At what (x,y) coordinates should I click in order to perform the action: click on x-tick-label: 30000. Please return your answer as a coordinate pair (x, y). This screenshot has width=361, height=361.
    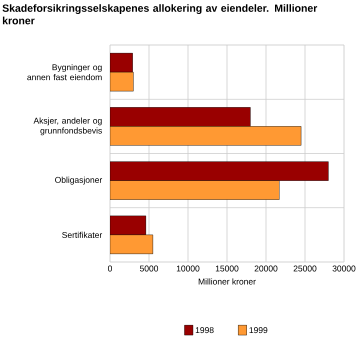
    Looking at the image, I should click on (344, 269).